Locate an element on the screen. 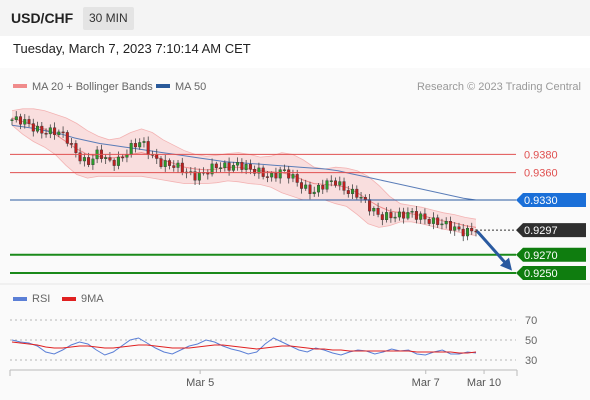  timestamp: Tuesday, March 7, 2023 7:10:14 AM CET is located at coordinates (132, 48).